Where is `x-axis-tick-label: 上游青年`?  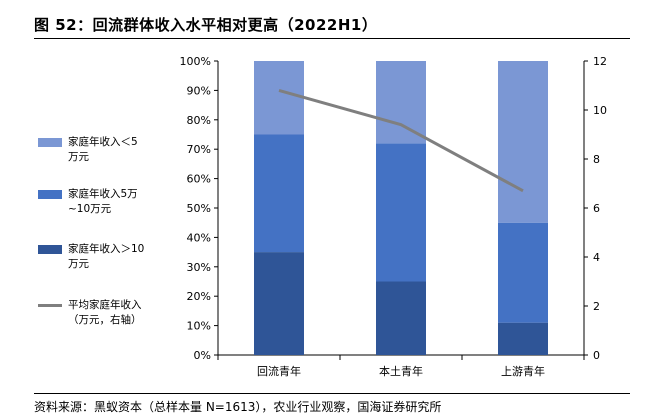
x-axis-tick-label: 上游青年 is located at coordinates (523, 371).